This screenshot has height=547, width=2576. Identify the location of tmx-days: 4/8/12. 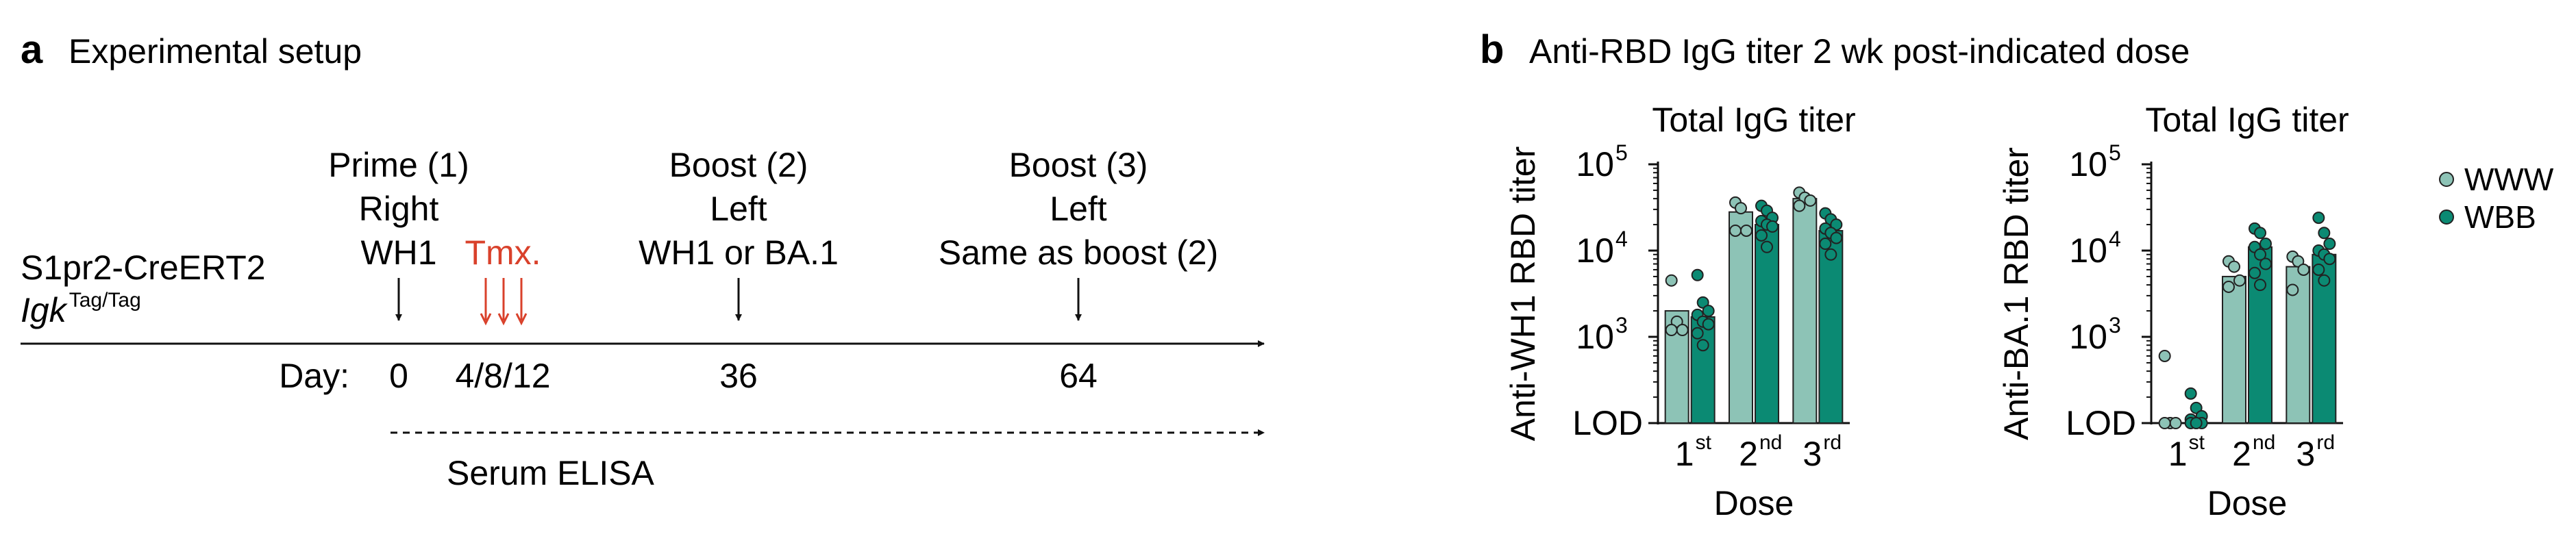
(502, 376).